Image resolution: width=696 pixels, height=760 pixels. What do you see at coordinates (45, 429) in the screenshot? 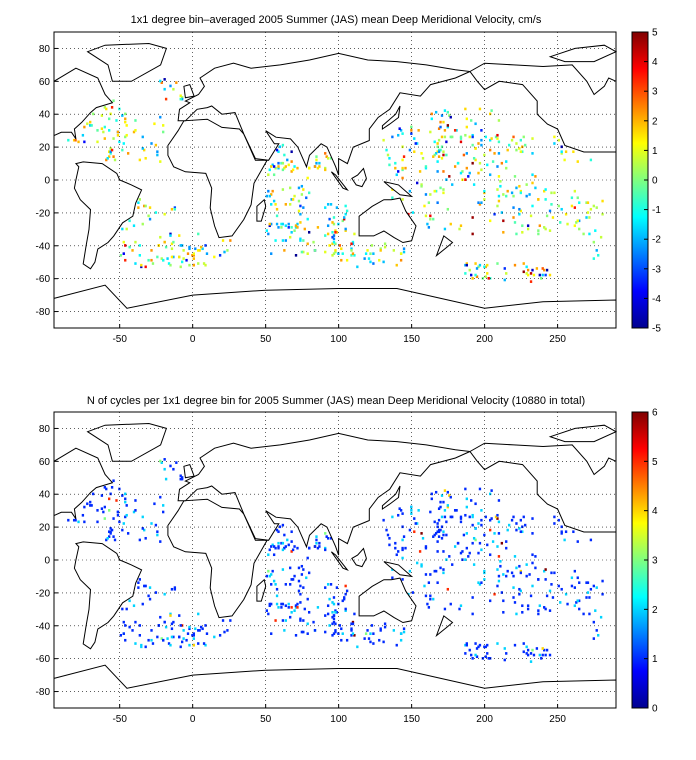
I see `y-tick-label: 80` at bounding box center [45, 429].